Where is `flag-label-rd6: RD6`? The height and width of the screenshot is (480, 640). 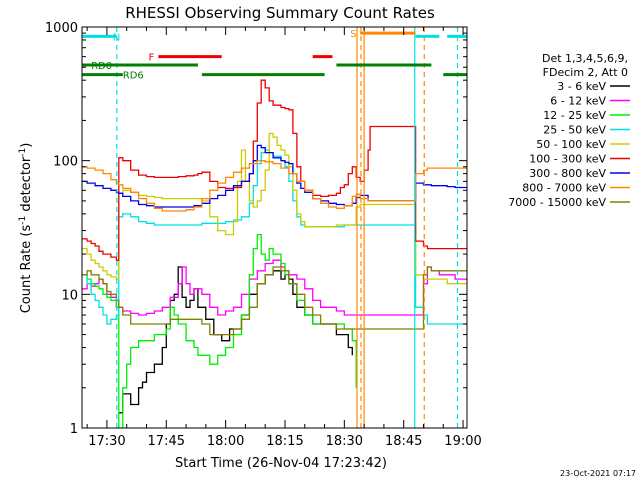
flag-label-rd6: RD6 is located at coordinates (133, 76).